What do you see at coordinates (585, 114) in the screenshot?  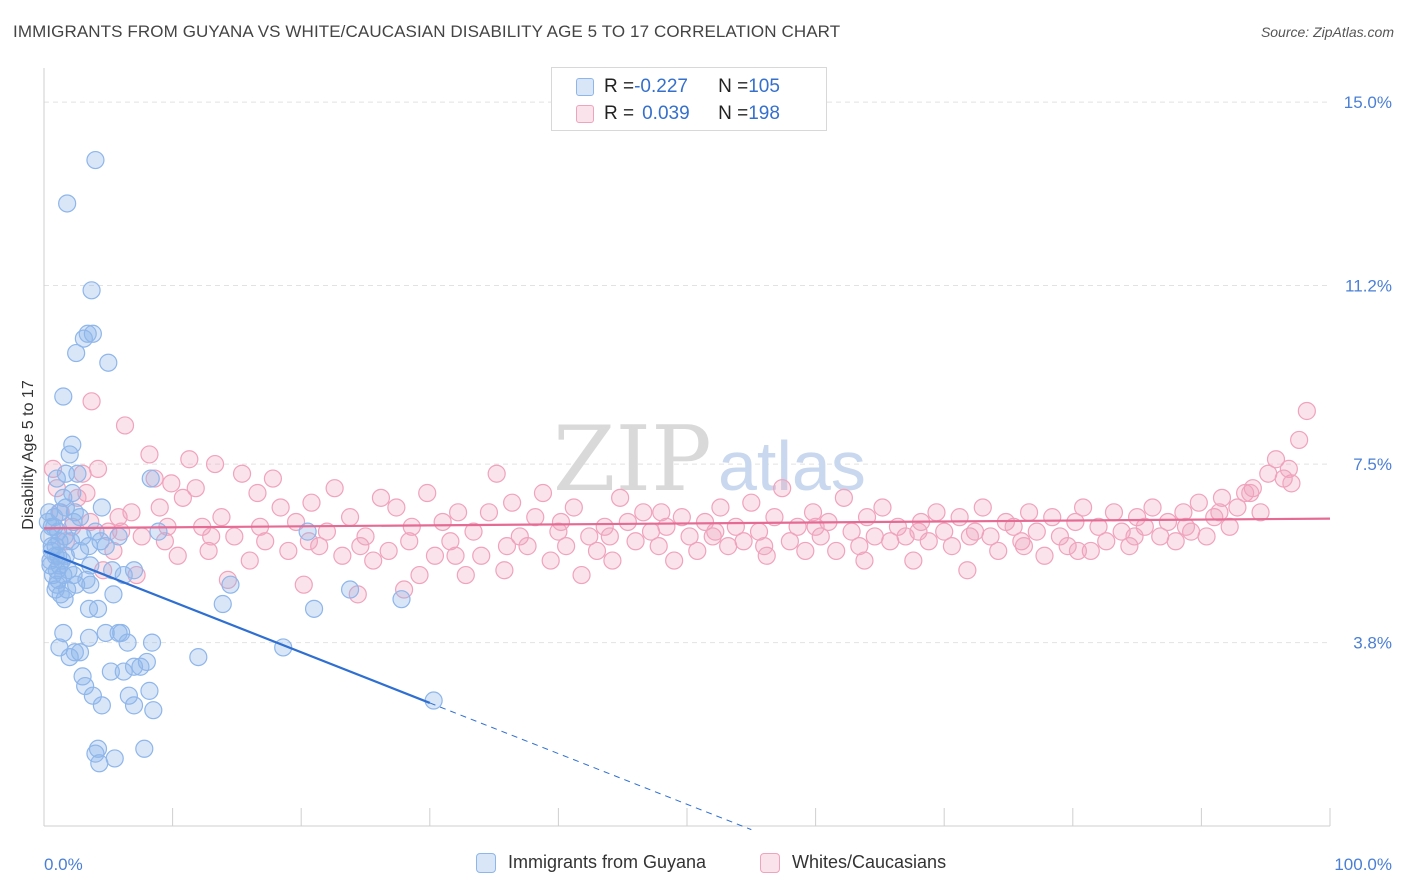 I see `legend-swatch-pink` at bounding box center [585, 114].